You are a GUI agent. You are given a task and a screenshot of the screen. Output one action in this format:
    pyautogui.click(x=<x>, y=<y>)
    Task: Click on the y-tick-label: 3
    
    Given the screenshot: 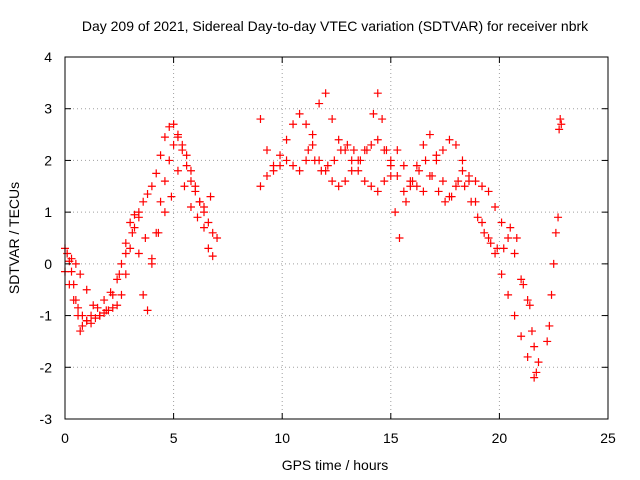 What is the action you would take?
    pyautogui.click(x=48, y=109)
    